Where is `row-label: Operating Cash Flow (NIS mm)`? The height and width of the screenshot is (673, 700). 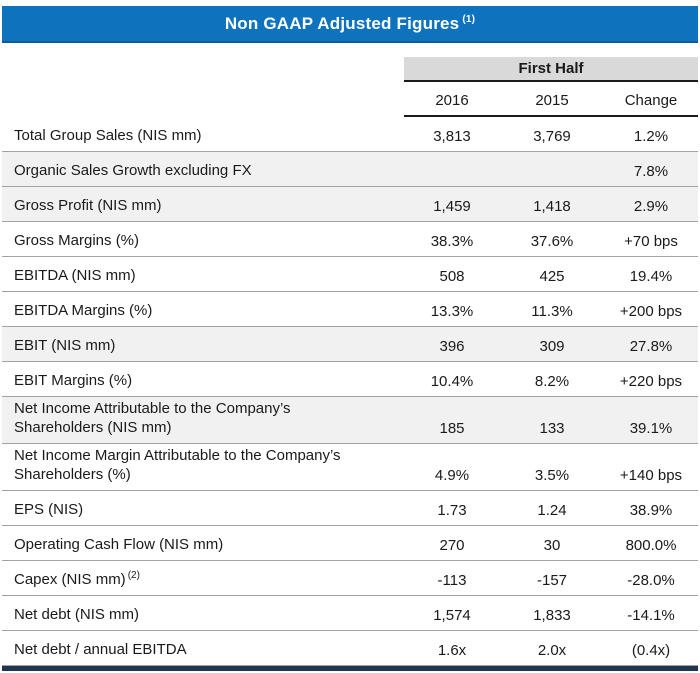
row-label: Operating Cash Flow (NIS mm) is located at coordinates (119, 544).